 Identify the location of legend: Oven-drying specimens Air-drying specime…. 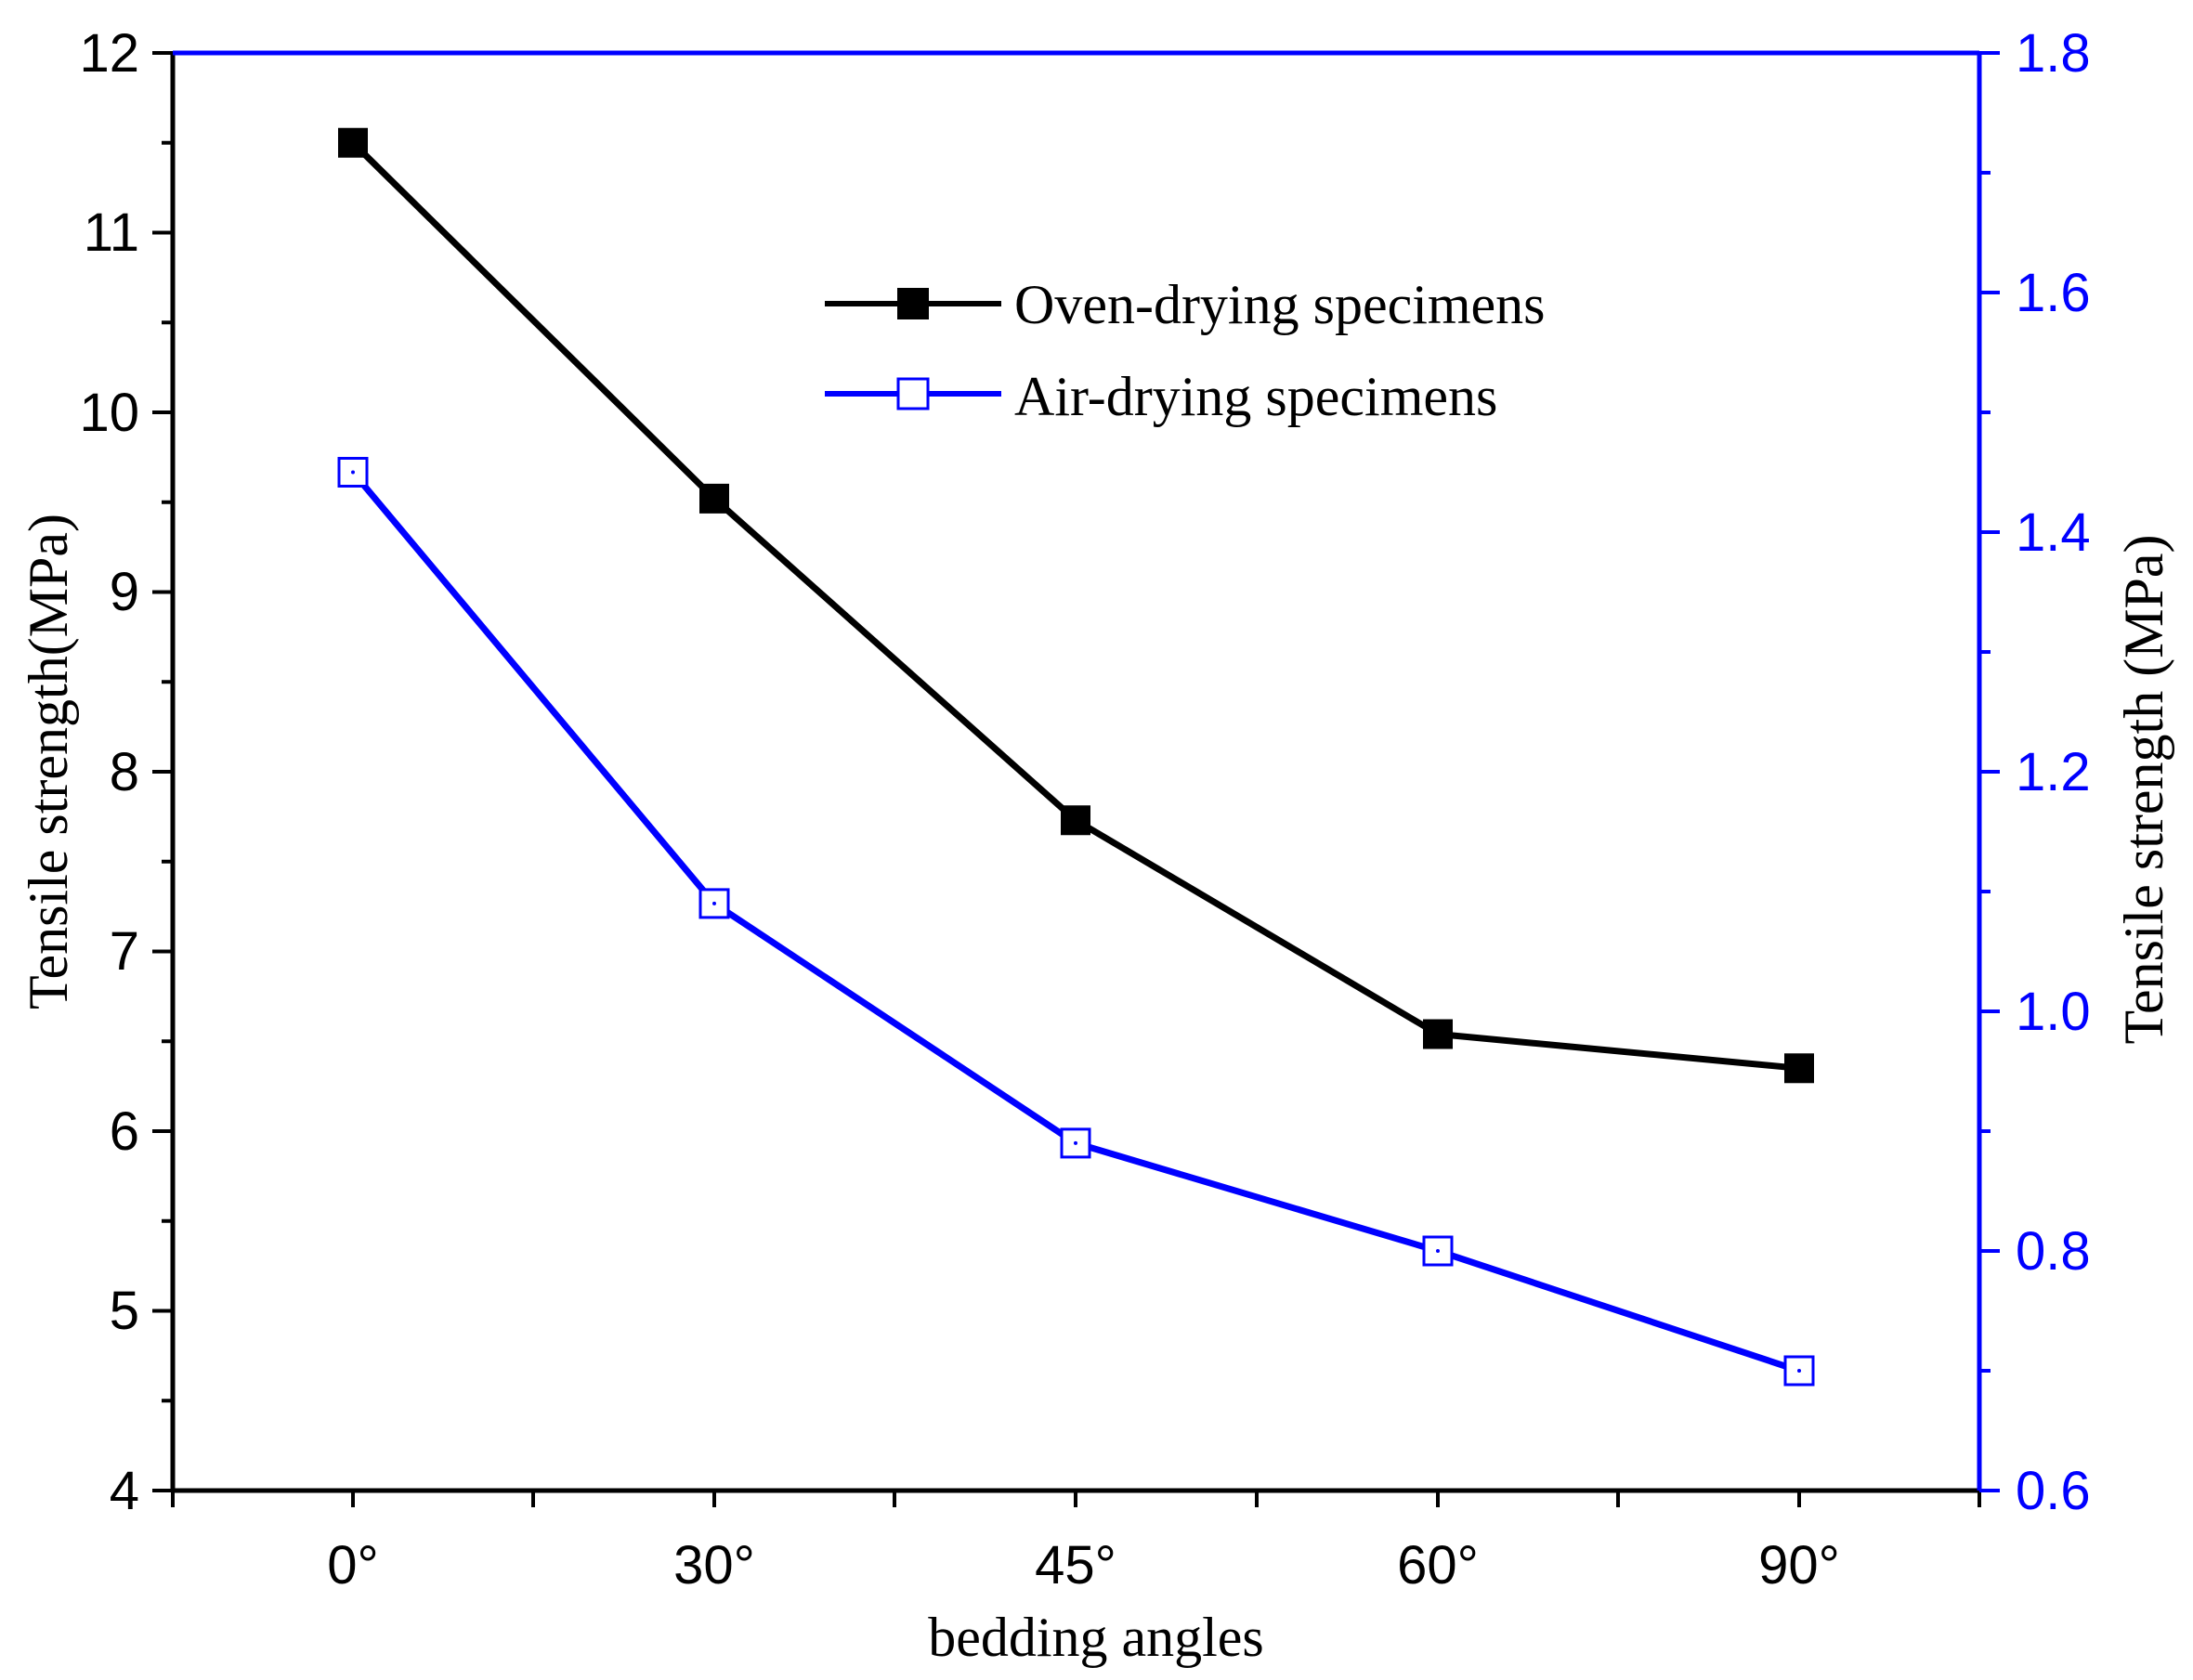
(1185, 350).